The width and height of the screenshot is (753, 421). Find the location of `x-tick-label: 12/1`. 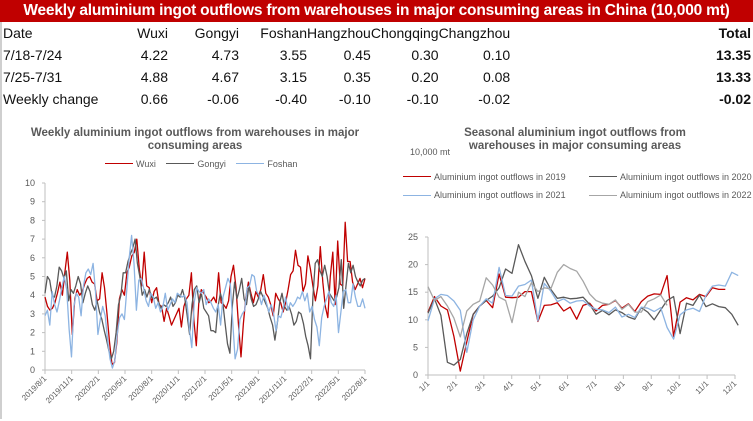

x-tick-label: 12/1 is located at coordinates (730, 388).